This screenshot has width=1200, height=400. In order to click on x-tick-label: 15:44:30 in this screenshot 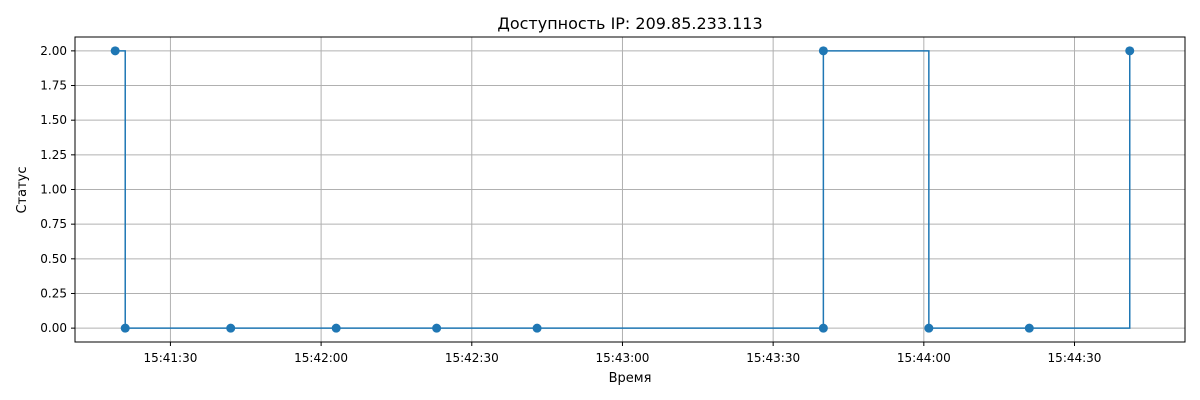, I will do `click(1075, 358)`.